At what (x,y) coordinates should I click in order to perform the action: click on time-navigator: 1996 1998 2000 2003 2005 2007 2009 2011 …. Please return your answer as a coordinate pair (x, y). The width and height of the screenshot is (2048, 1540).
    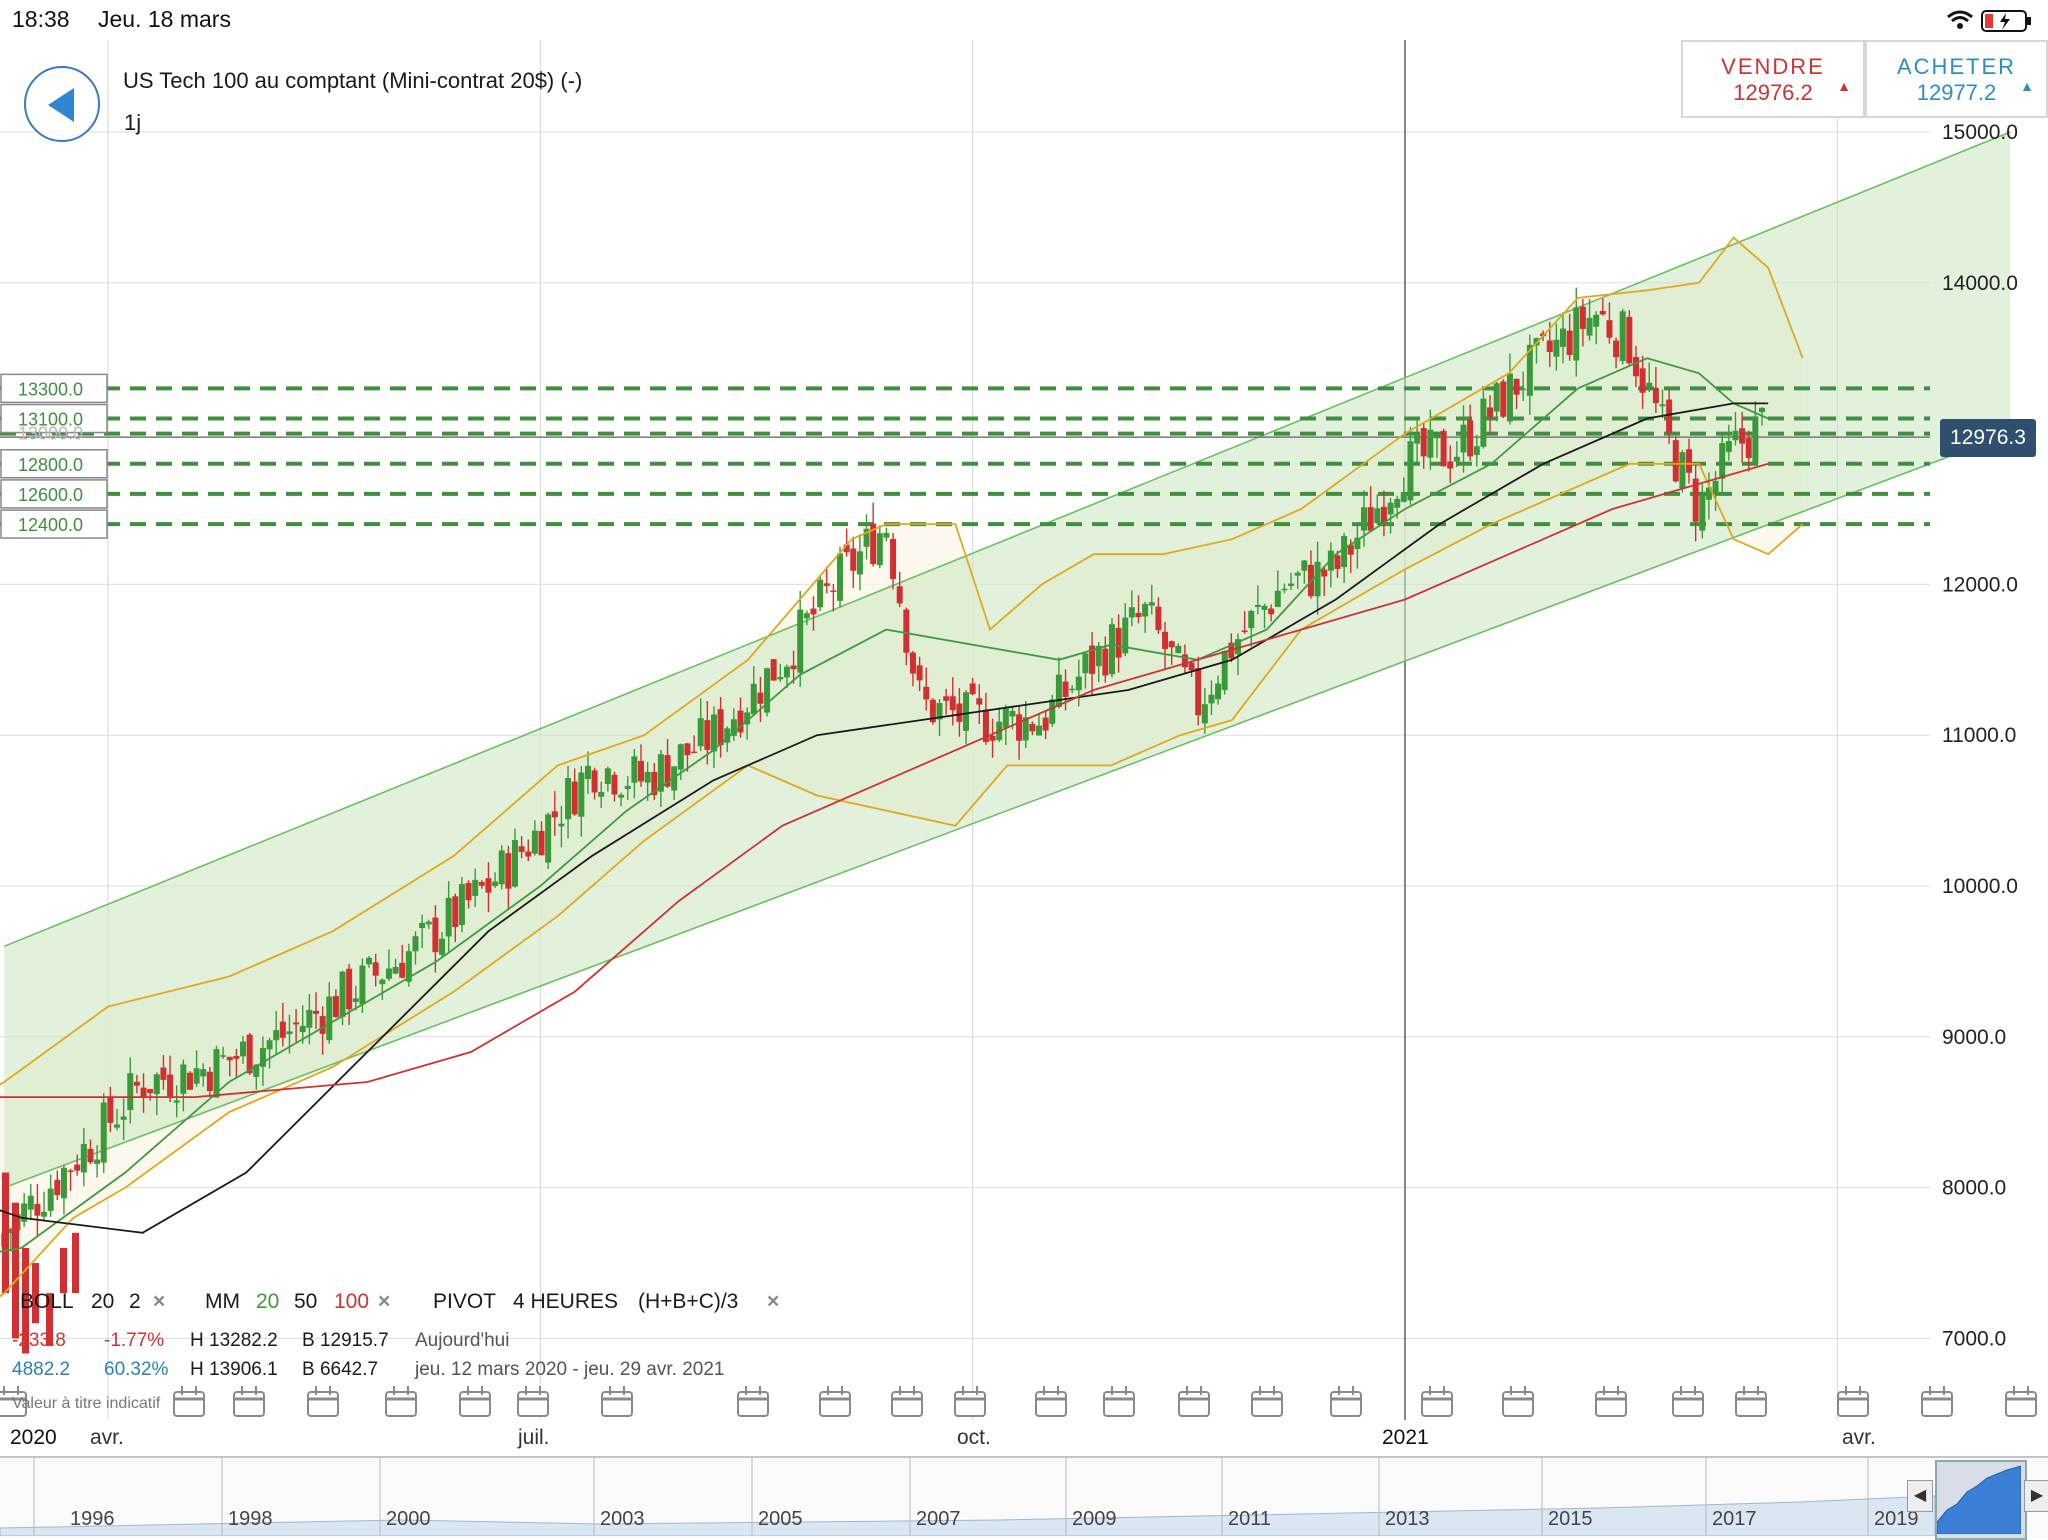
    Looking at the image, I should click on (1024, 1498).